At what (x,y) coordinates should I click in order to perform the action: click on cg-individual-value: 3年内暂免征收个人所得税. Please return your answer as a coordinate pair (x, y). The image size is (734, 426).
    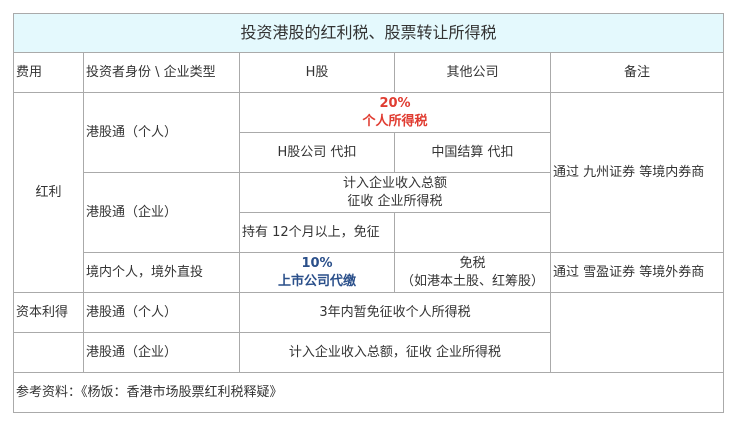
    Looking at the image, I should click on (395, 312).